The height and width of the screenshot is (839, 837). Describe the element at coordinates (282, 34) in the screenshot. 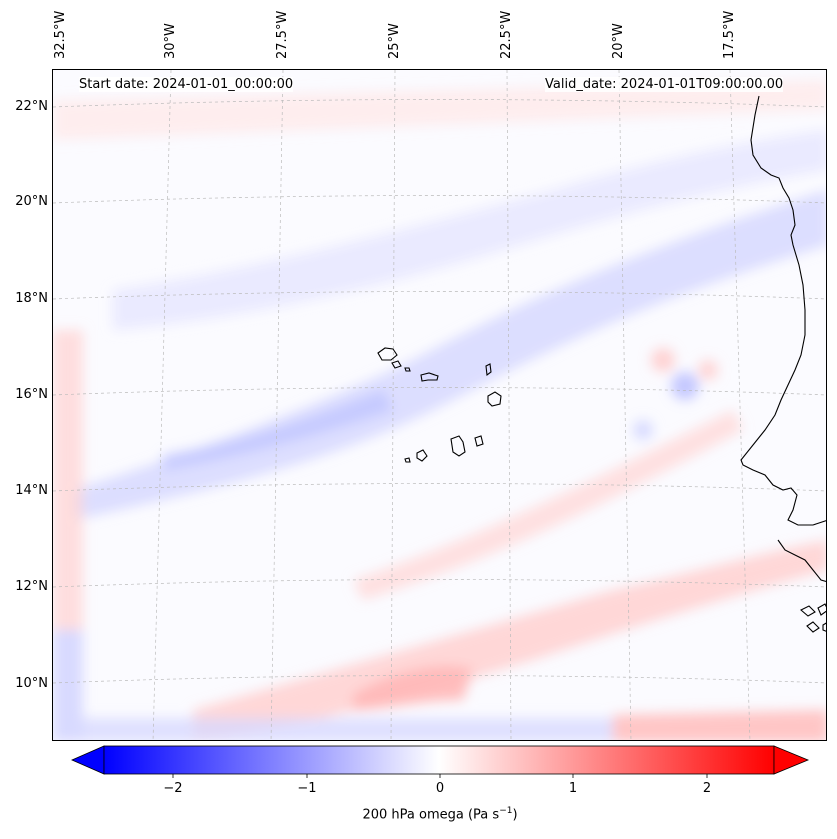

I see `lon-label-27-5w: 27.5°W` at that location.